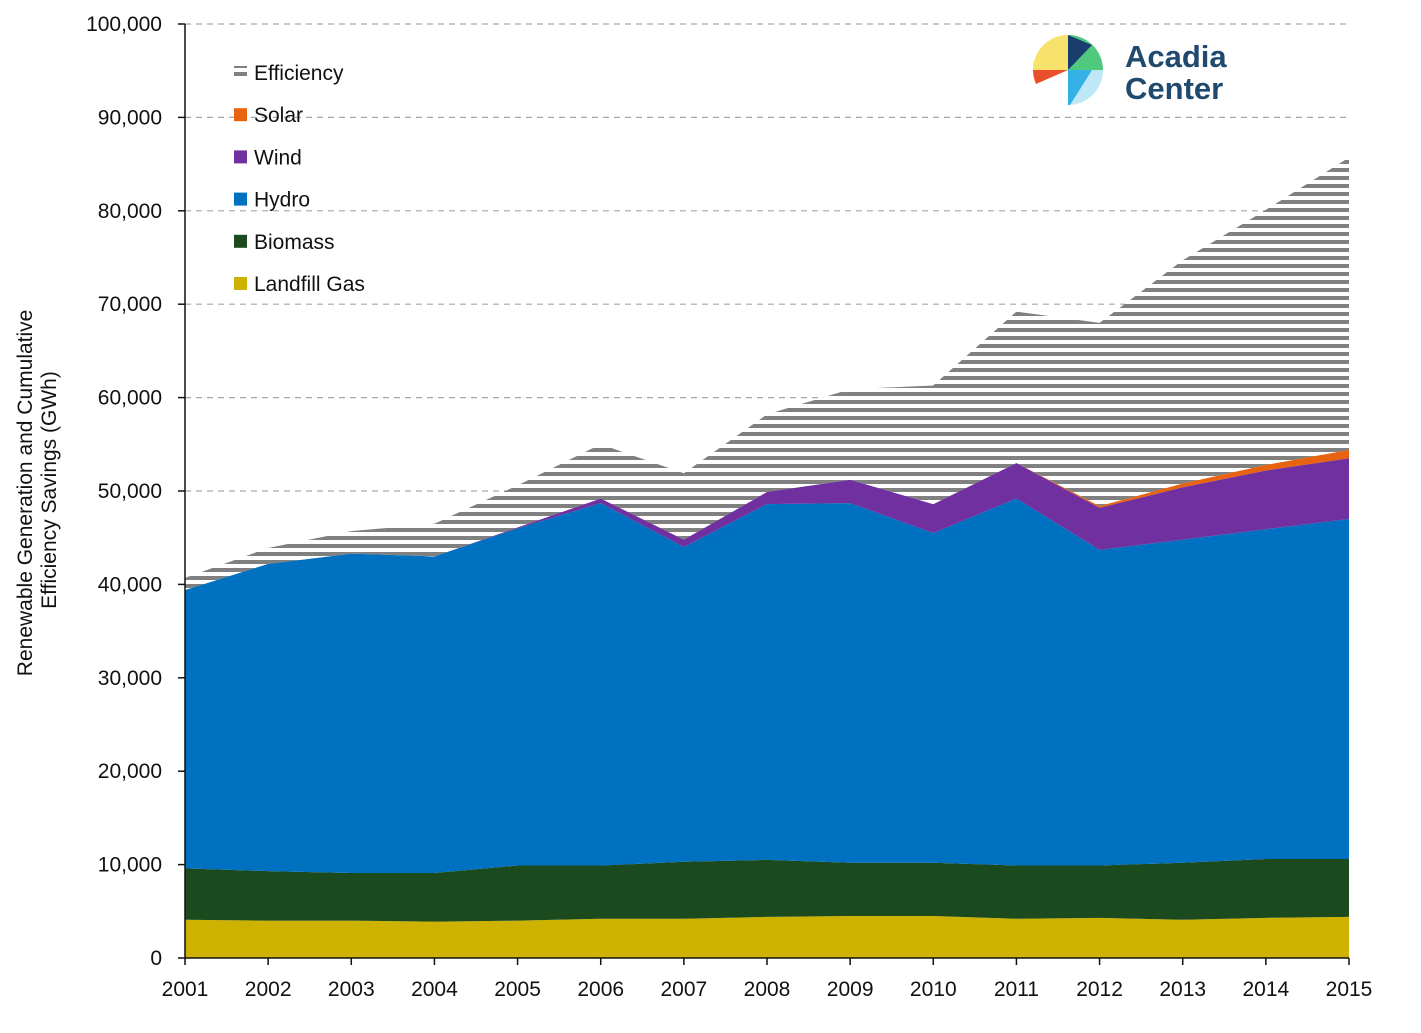  I want to click on legend-label-biomass: Biomass, so click(294, 242).